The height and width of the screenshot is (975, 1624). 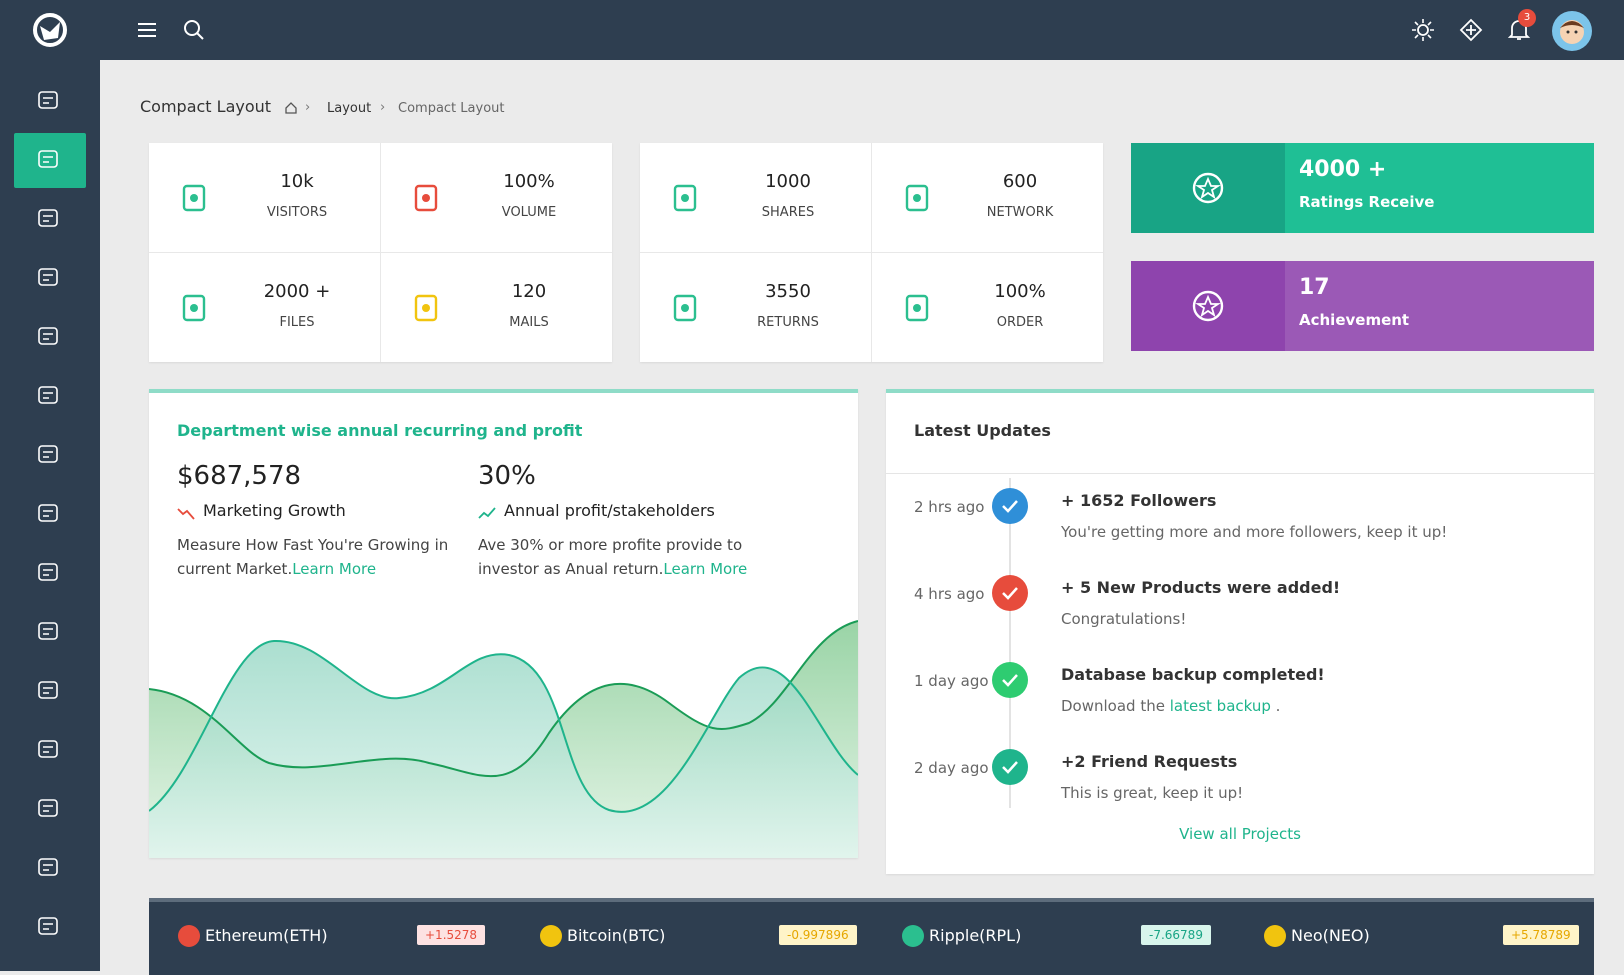 I want to click on stat-group: 1000 SHARES 600 NETWORK 3550 RETURNS 100% ORDER, so click(x=871, y=252).